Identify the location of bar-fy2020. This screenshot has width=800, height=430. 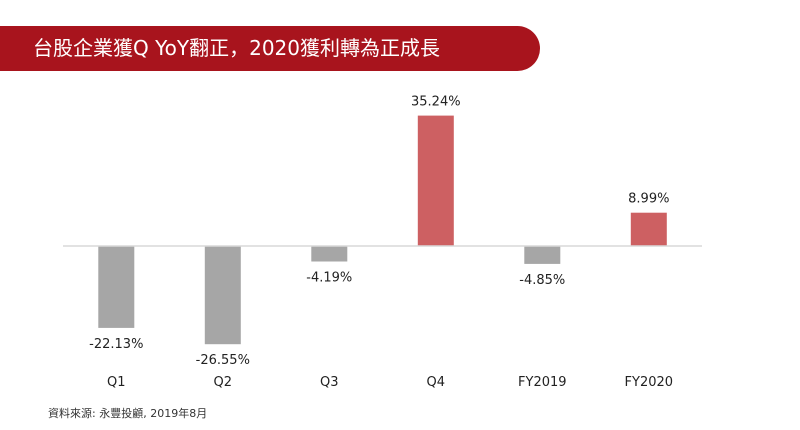
(648, 229).